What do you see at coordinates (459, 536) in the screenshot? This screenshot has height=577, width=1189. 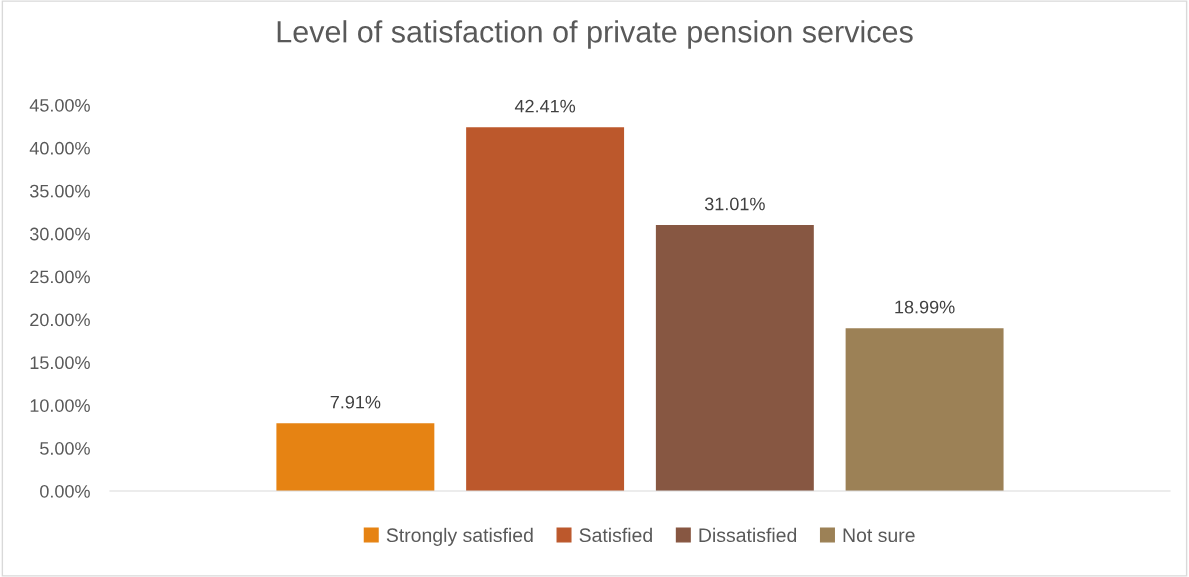 I see `legend-label: Strongly satisfied` at bounding box center [459, 536].